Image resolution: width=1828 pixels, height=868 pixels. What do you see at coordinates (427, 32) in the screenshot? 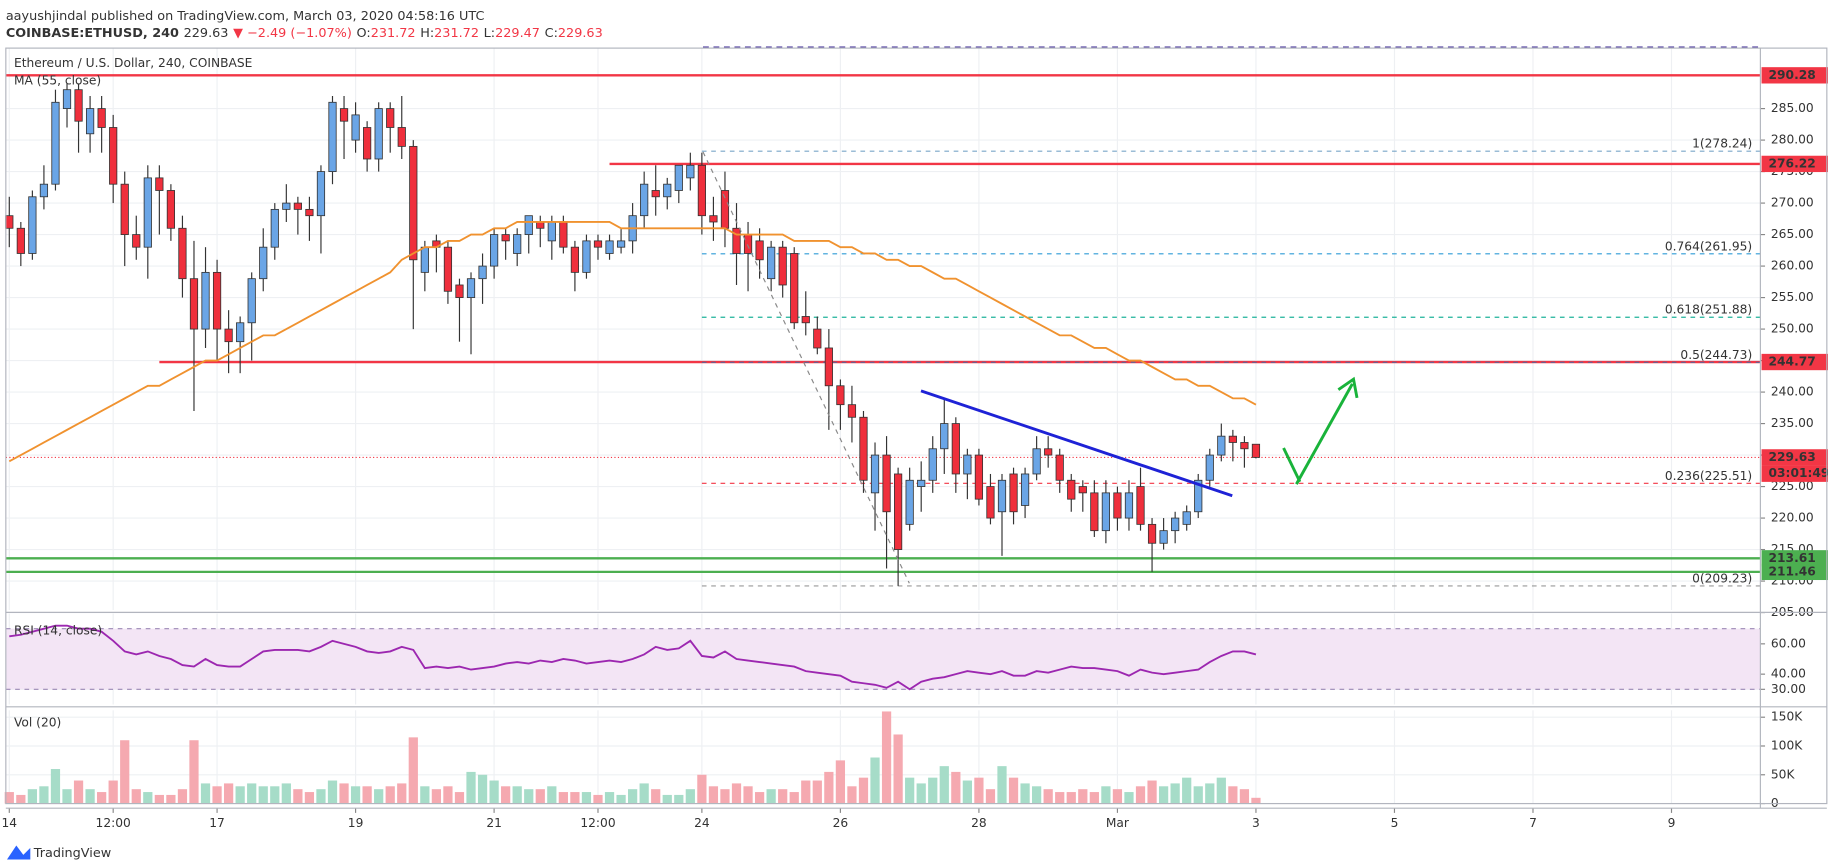
I see `ohlc-key: H:` at bounding box center [427, 32].